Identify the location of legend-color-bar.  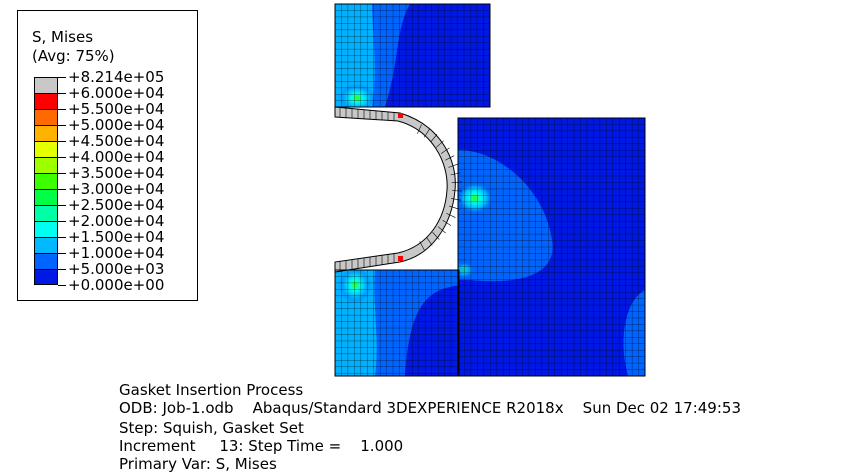
(46, 181).